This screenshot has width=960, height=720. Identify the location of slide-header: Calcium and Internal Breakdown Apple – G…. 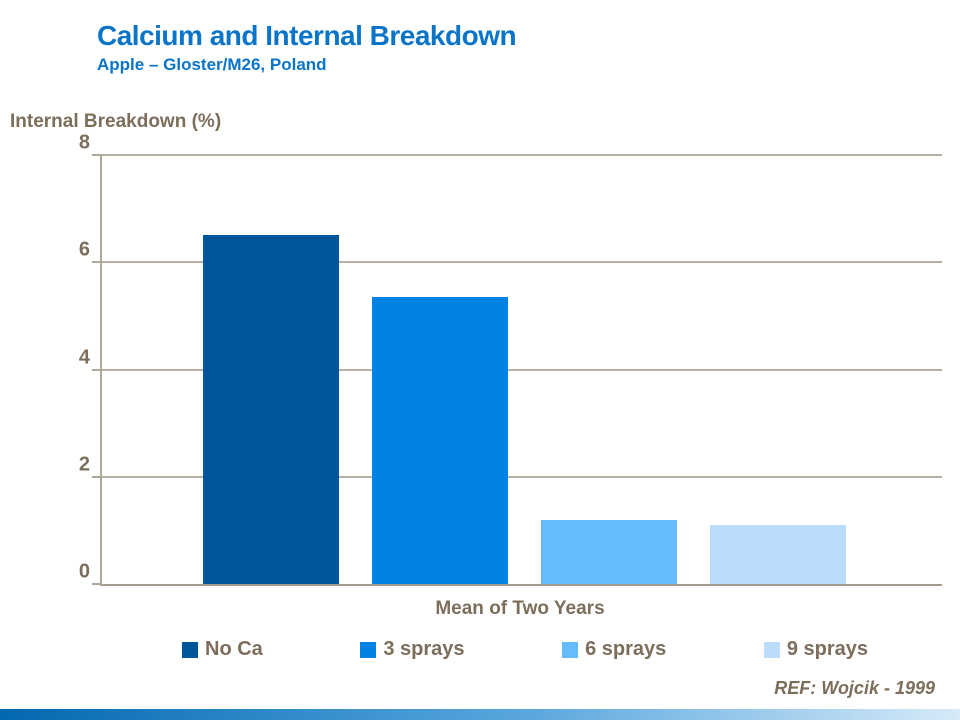
(307, 47).